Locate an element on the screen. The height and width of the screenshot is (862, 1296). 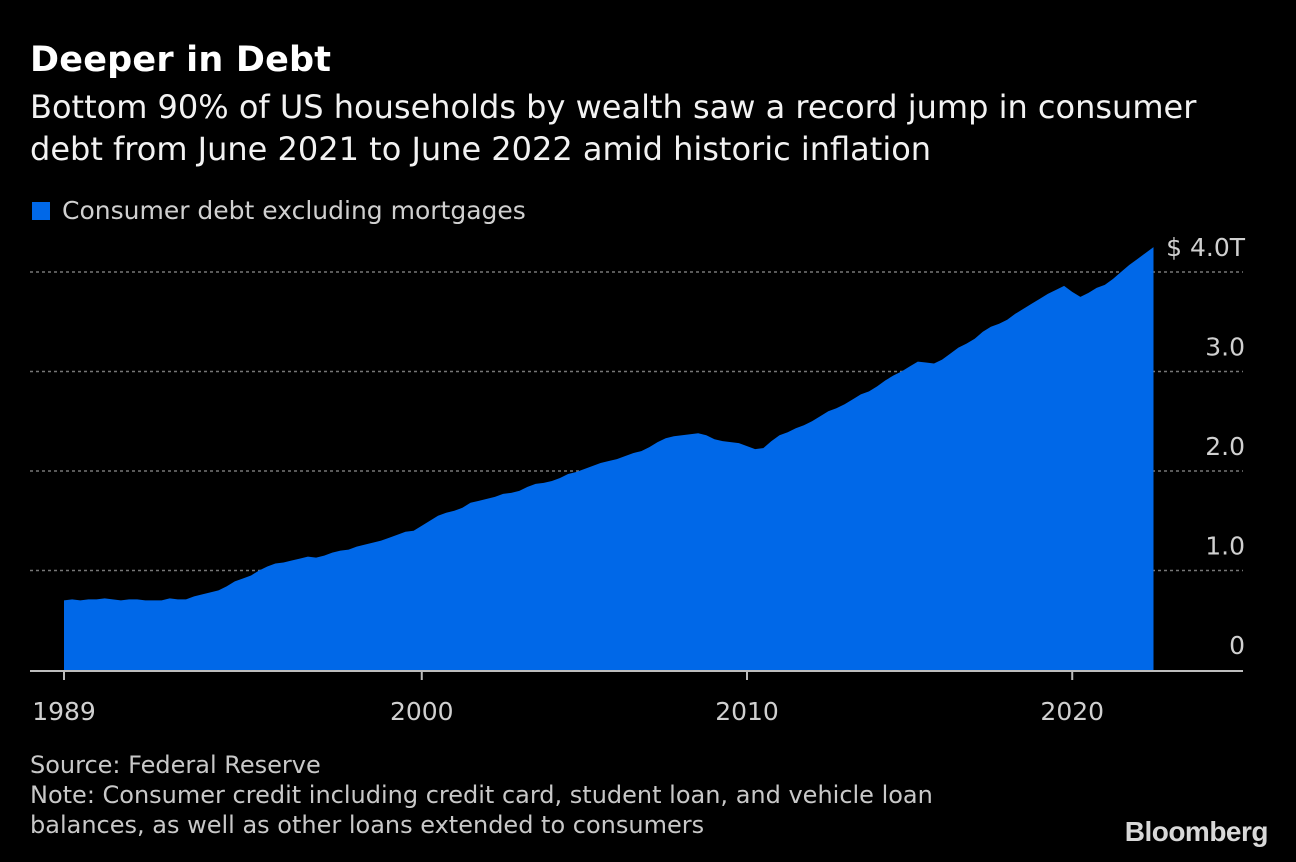
y-tick-label: 1.0 is located at coordinates (1225, 546).